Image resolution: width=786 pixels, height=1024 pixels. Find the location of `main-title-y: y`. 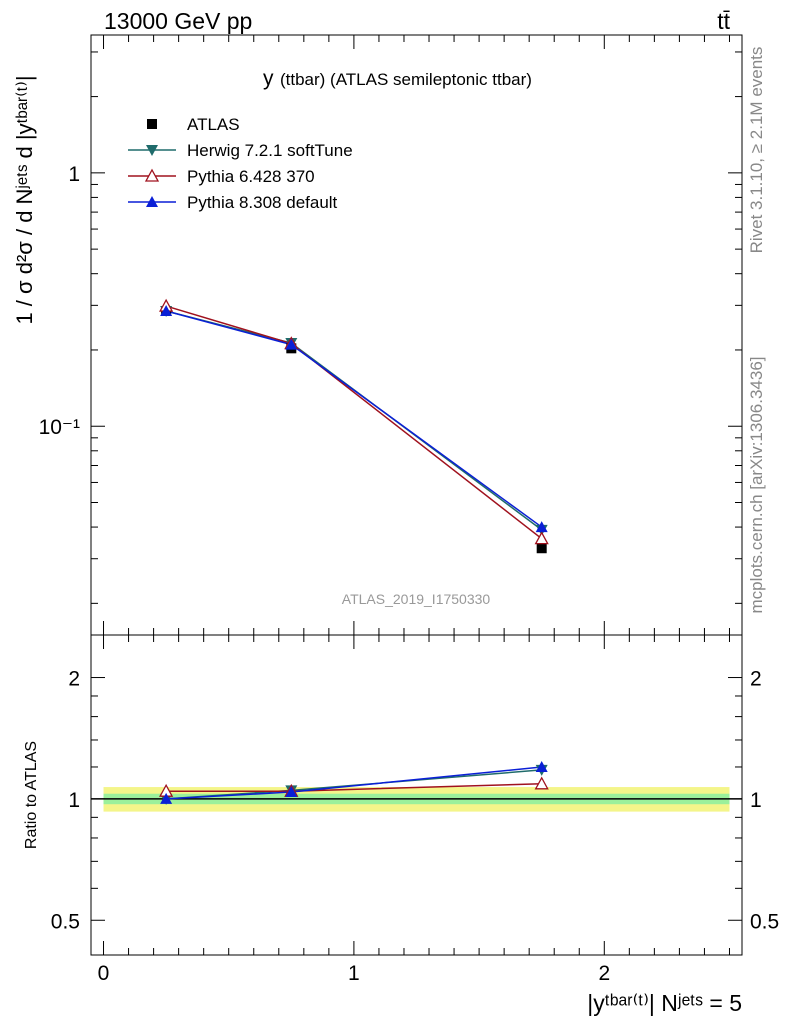

main-title-y: y is located at coordinates (268, 78).